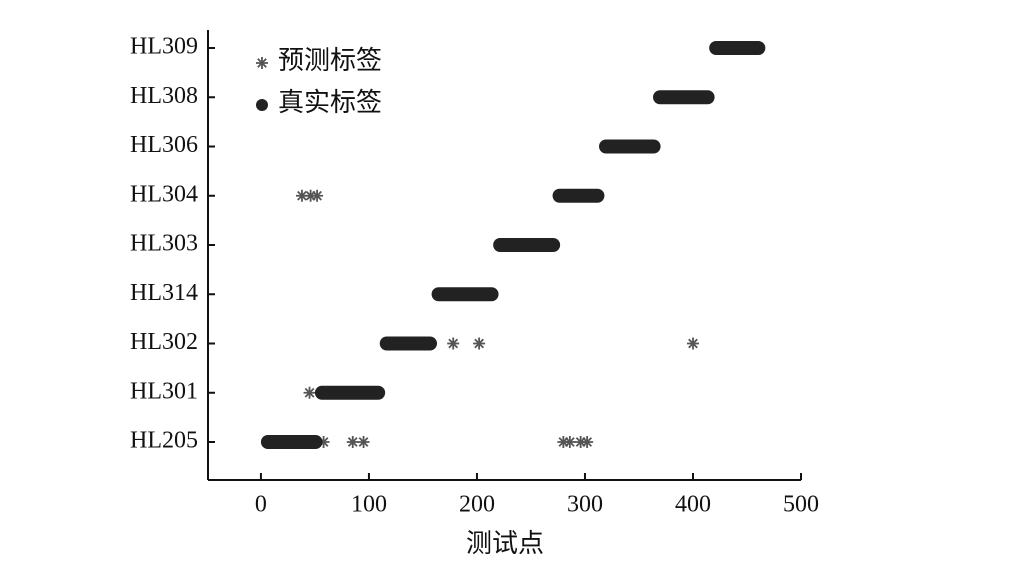  What do you see at coordinates (164, 194) in the screenshot?
I see `y-tick-label: HL304` at bounding box center [164, 194].